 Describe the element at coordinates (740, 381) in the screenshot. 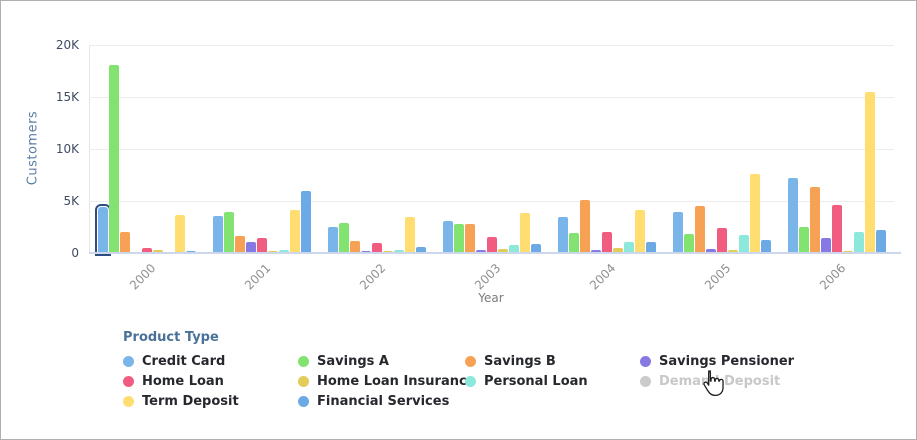

I see `legend-item-demand-deposit: Demand Deposit` at that location.